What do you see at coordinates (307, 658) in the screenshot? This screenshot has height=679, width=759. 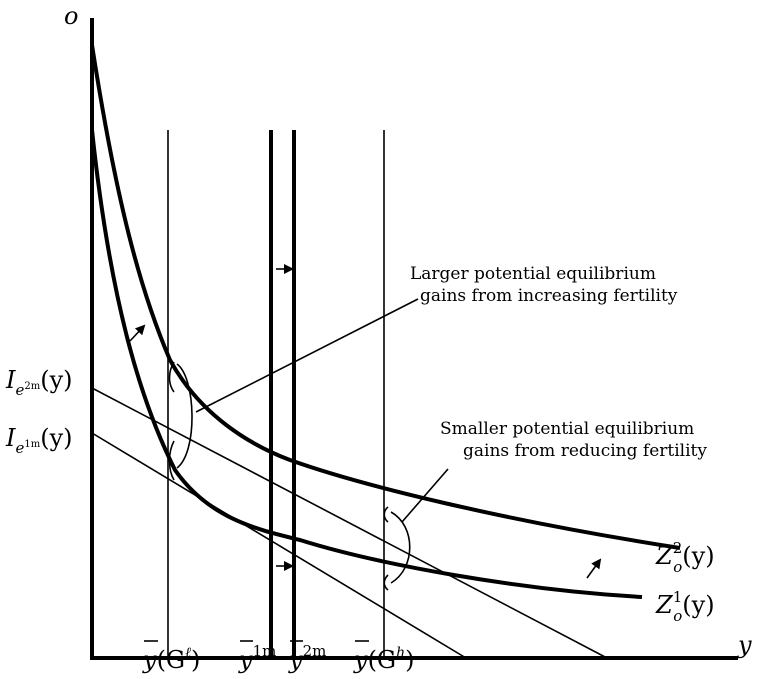 I see `tick-y2m: y2m` at bounding box center [307, 658].